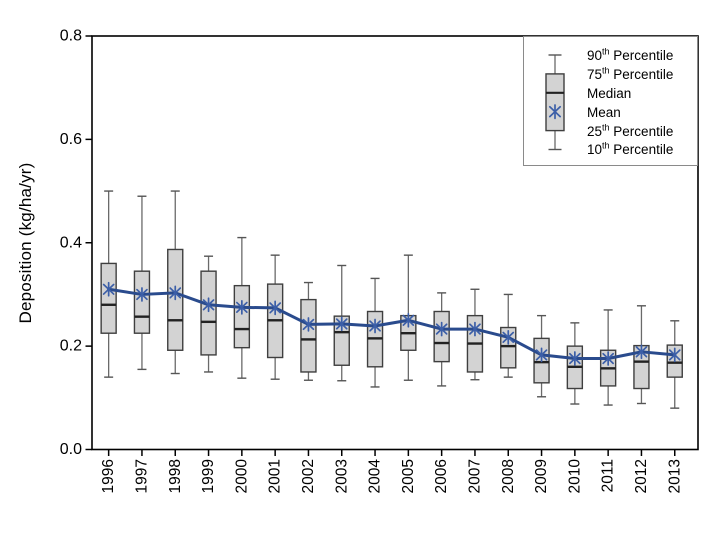 The height and width of the screenshot is (540, 720). Describe the element at coordinates (630, 130) in the screenshot. I see `legend-item-p25: 25th Percentile` at that location.